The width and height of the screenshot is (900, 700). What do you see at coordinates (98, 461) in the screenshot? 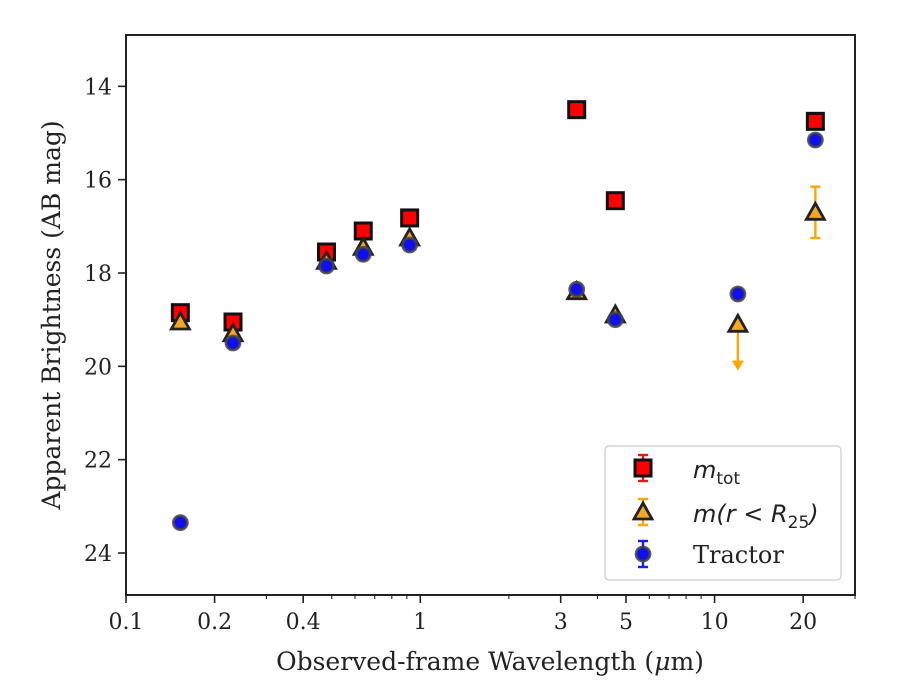
I see `y-tick-label: 22` at bounding box center [98, 461].